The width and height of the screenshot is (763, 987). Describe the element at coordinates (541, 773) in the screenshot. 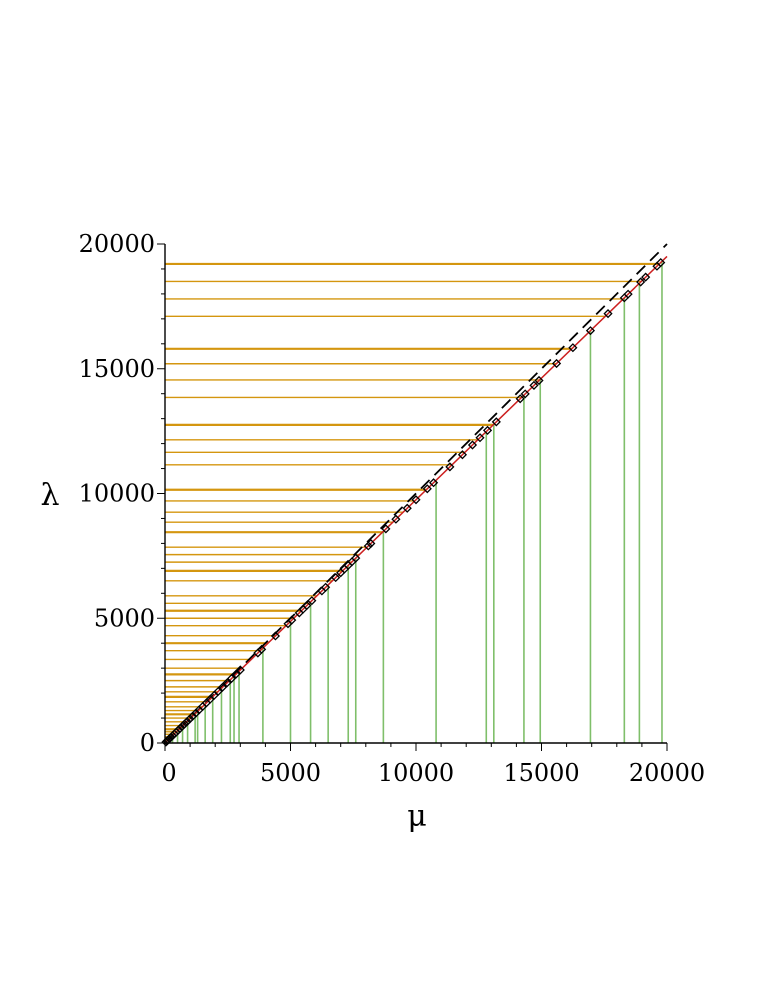

I see `x-tick-label: 15000` at that location.